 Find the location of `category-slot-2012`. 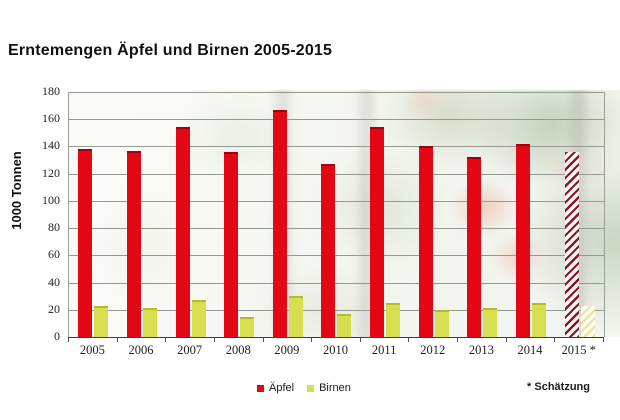

category-slot-2012 is located at coordinates (433, 214).